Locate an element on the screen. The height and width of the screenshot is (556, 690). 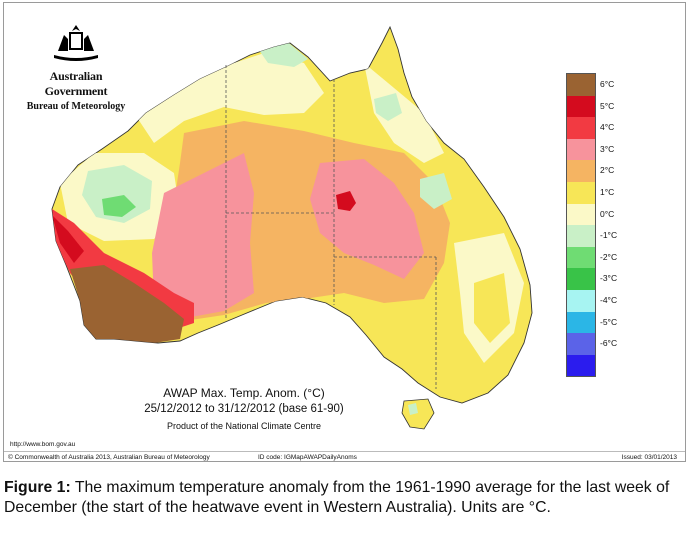
legend-label: -1°C is located at coordinates (609, 235).